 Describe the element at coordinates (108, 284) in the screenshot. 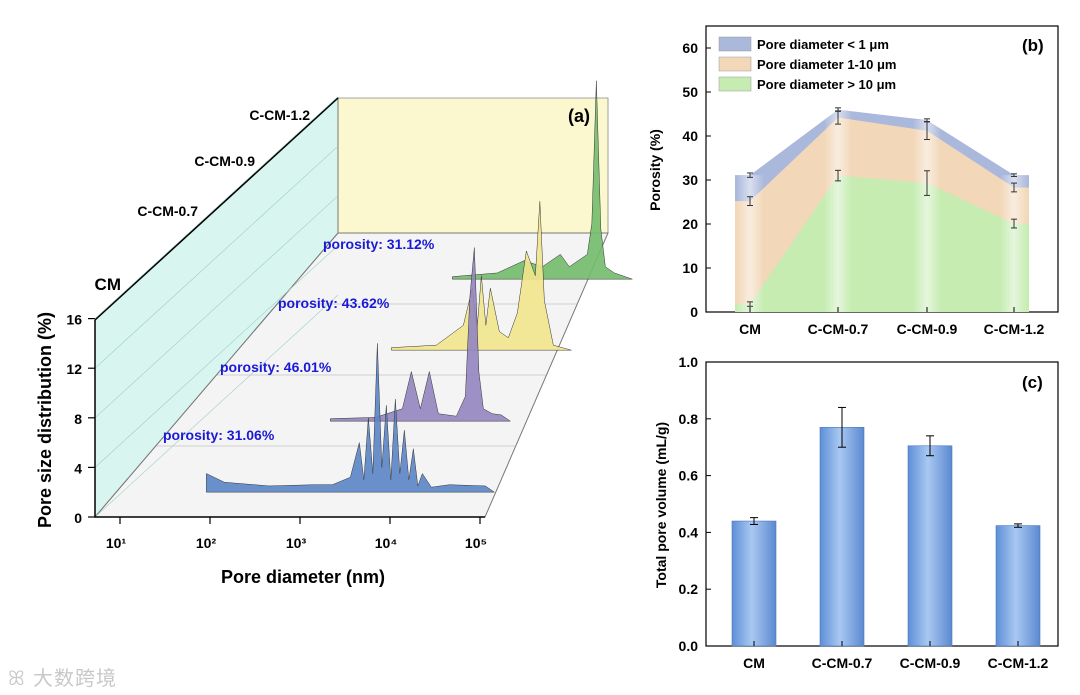

I see `depth-label: CM` at that location.